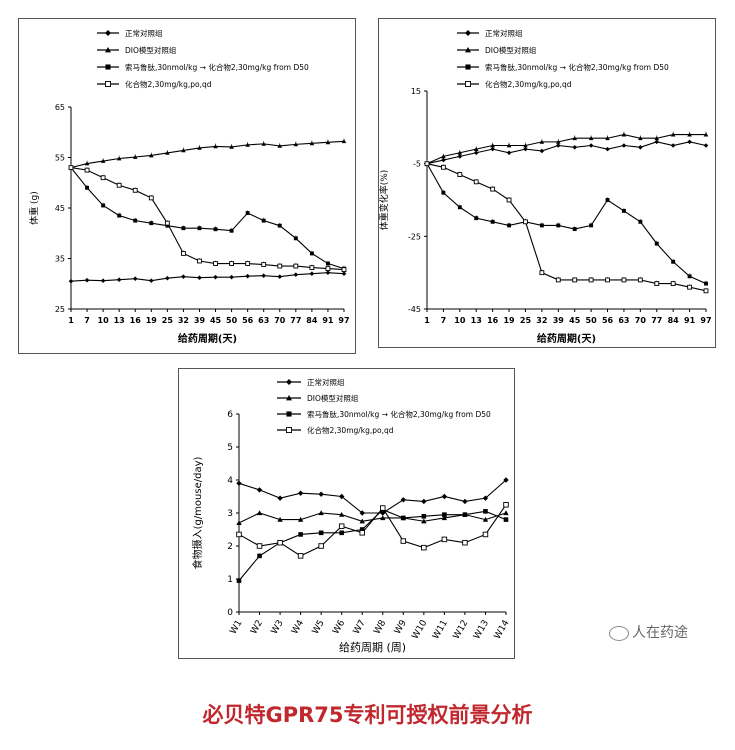 This screenshot has height=750, width=735. Describe the element at coordinates (660, 633) in the screenshot. I see `watermark-text: 人在药途` at that location.